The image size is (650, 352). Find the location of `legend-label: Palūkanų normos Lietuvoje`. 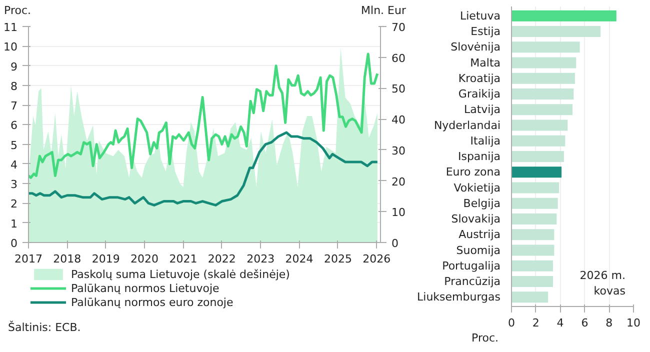

legend-label: Palūkanų normos Lietuvoje is located at coordinates (145, 288).